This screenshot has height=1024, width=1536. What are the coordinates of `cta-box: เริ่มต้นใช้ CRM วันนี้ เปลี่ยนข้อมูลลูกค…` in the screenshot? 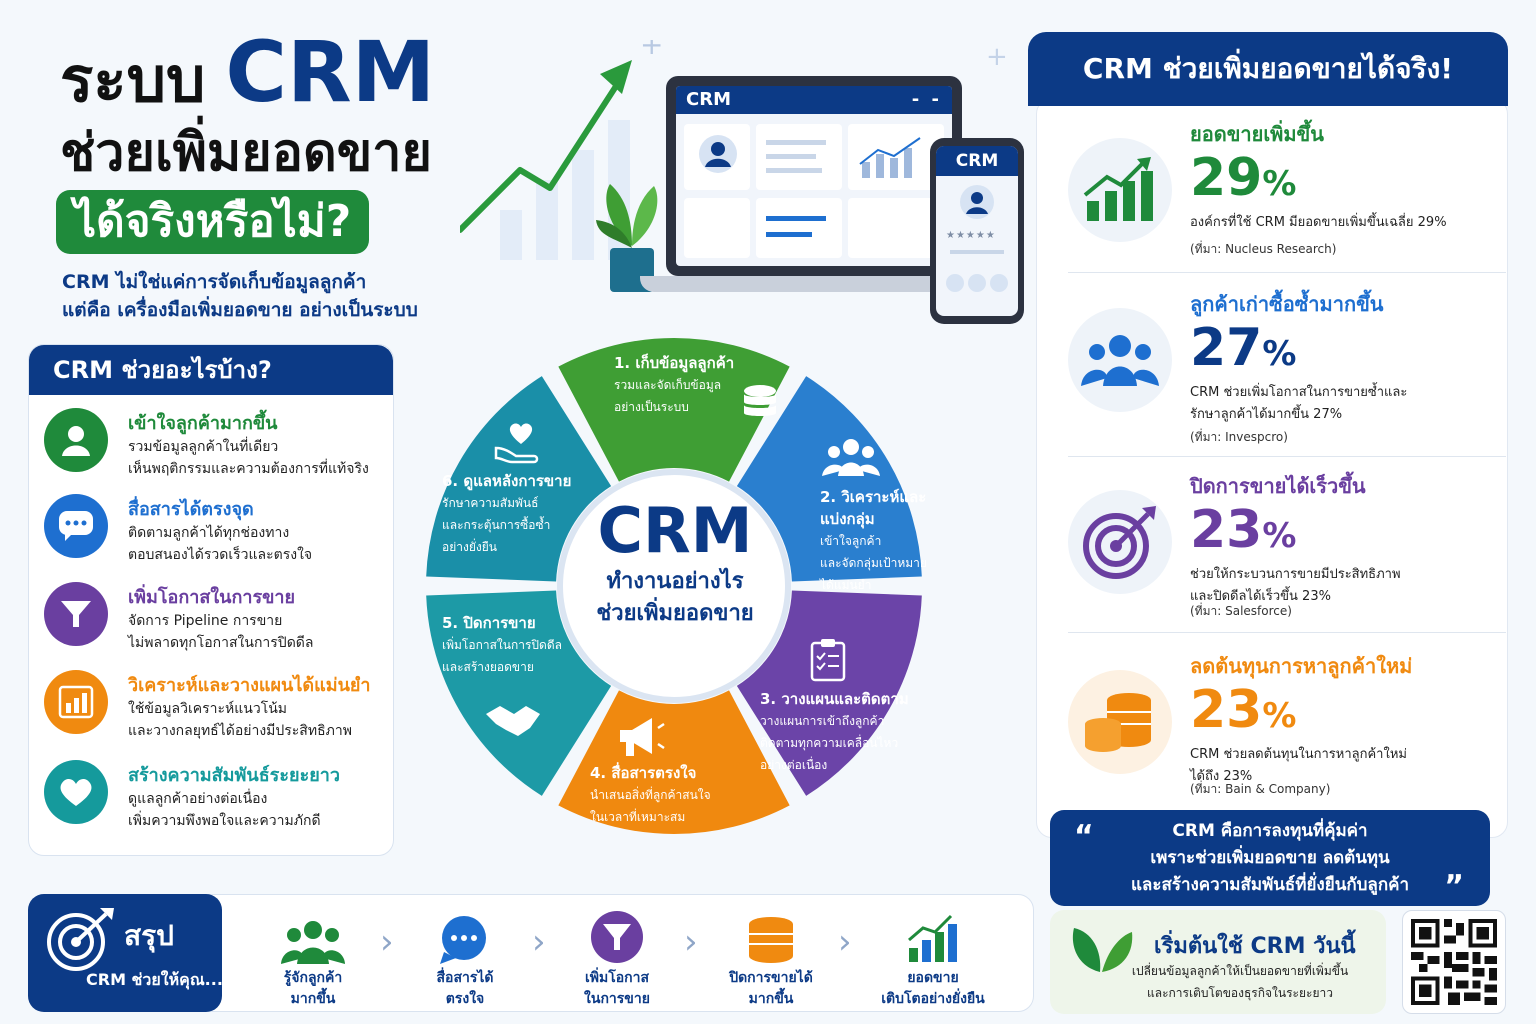 It's located at (1218, 962).